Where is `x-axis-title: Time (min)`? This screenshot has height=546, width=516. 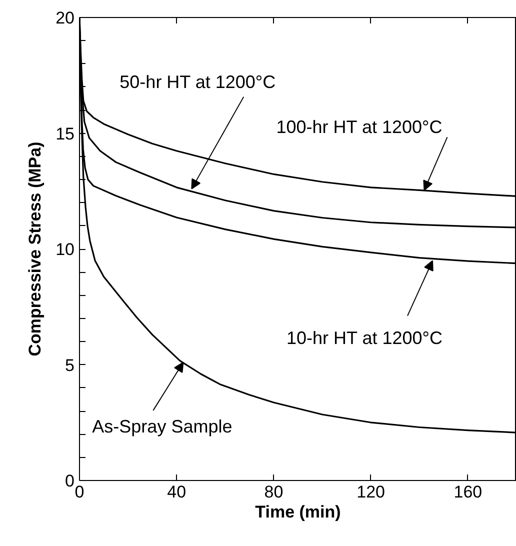 x-axis-title: Time (min) is located at coordinates (298, 512).